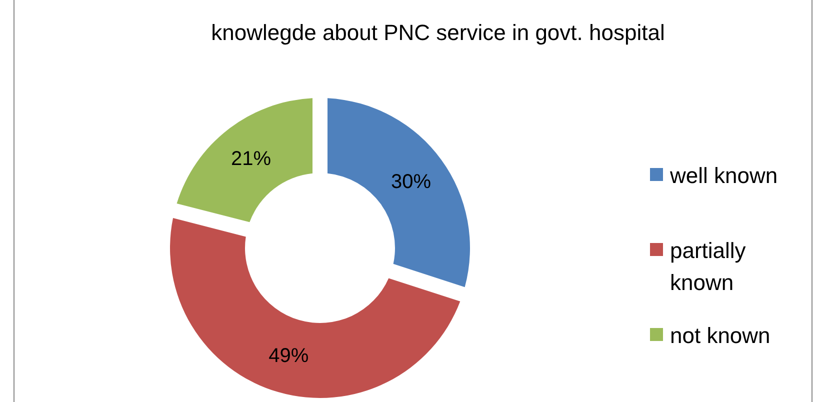  I want to click on legend-label: not known, so click(720, 335).